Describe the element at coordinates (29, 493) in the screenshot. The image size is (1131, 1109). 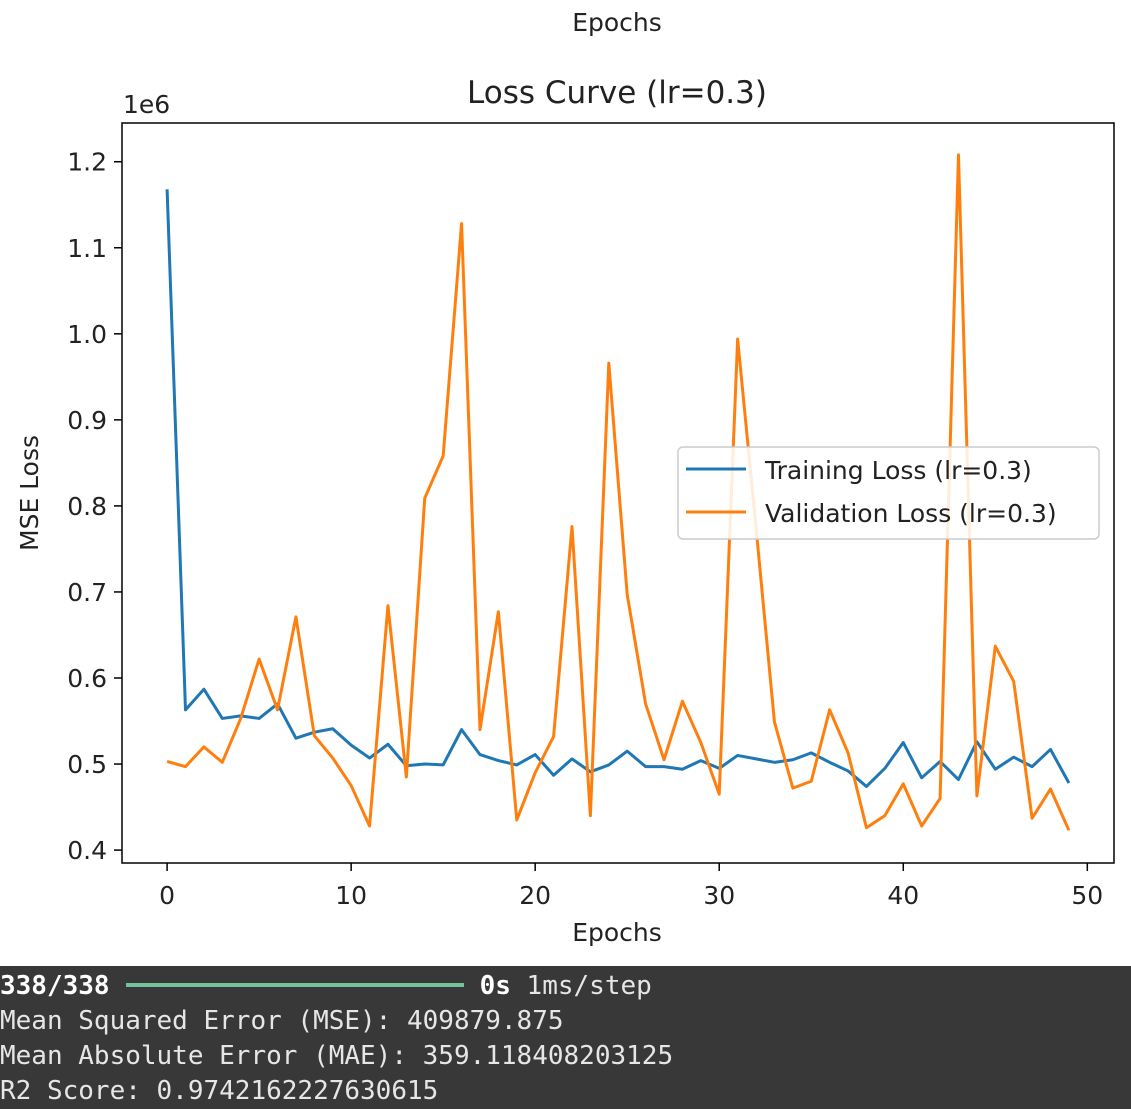
I see `y-axis-label: MSE Loss` at that location.